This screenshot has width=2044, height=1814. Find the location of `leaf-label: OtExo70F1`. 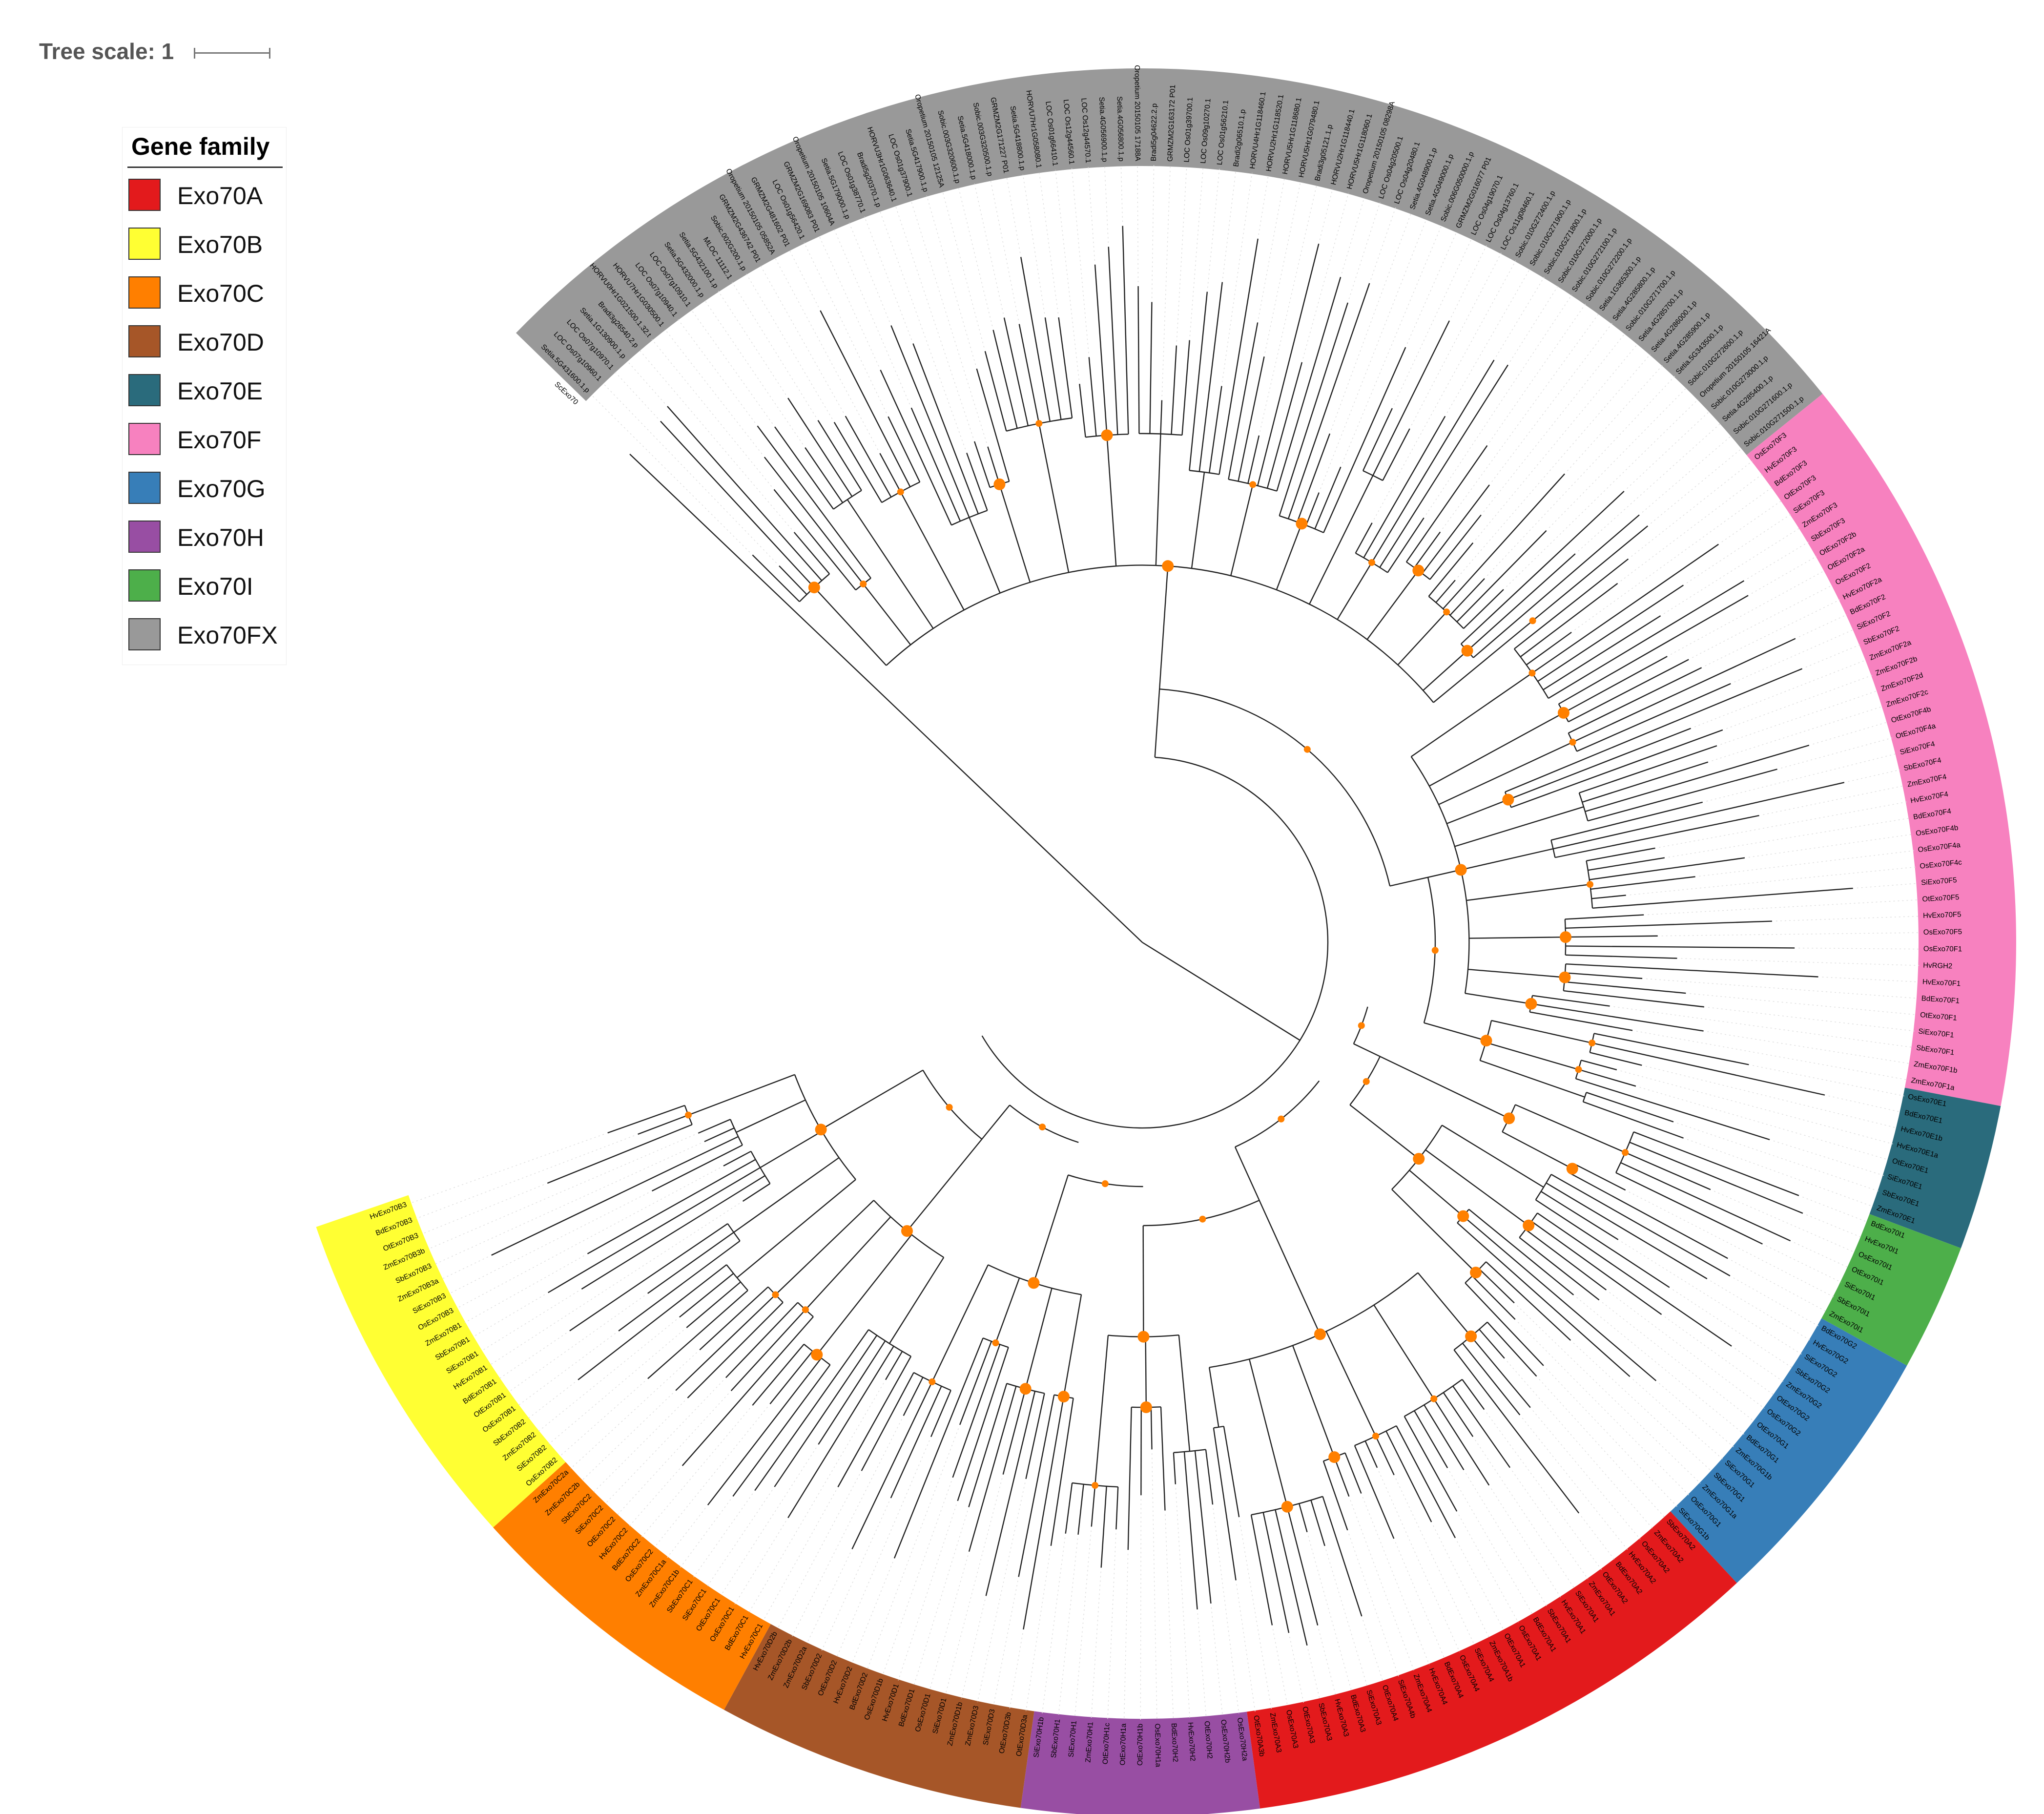

leaf-label: OtExo70F1 is located at coordinates (1938, 1016).